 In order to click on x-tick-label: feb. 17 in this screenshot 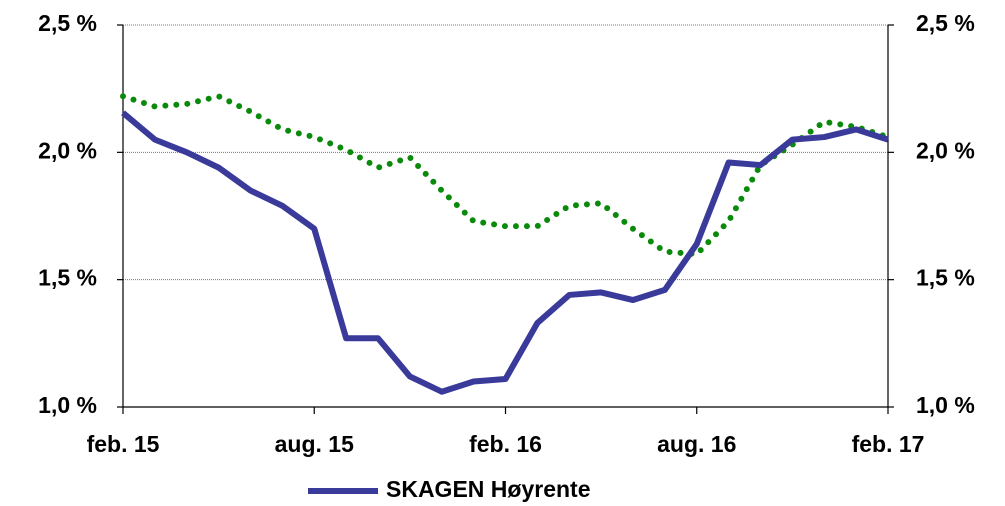, I will do `click(888, 444)`.